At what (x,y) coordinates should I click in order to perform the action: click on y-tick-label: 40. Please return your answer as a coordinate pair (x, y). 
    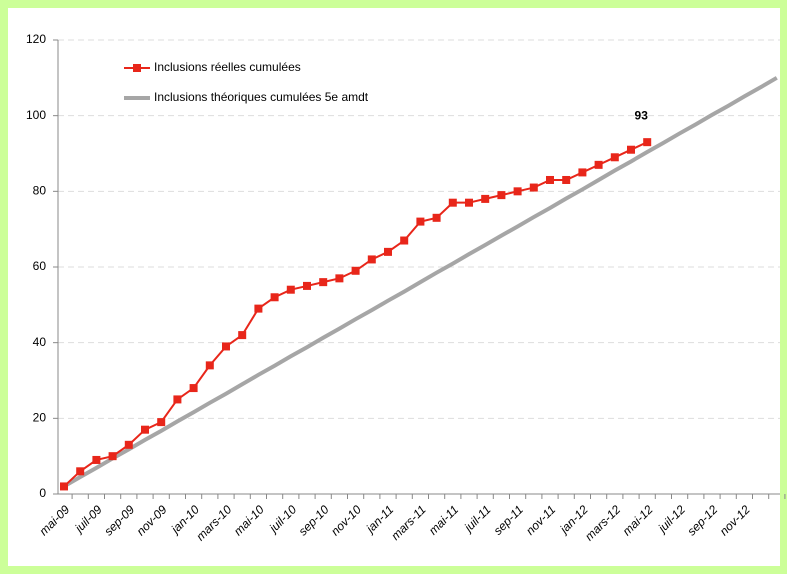
    Looking at the image, I should click on (40, 342).